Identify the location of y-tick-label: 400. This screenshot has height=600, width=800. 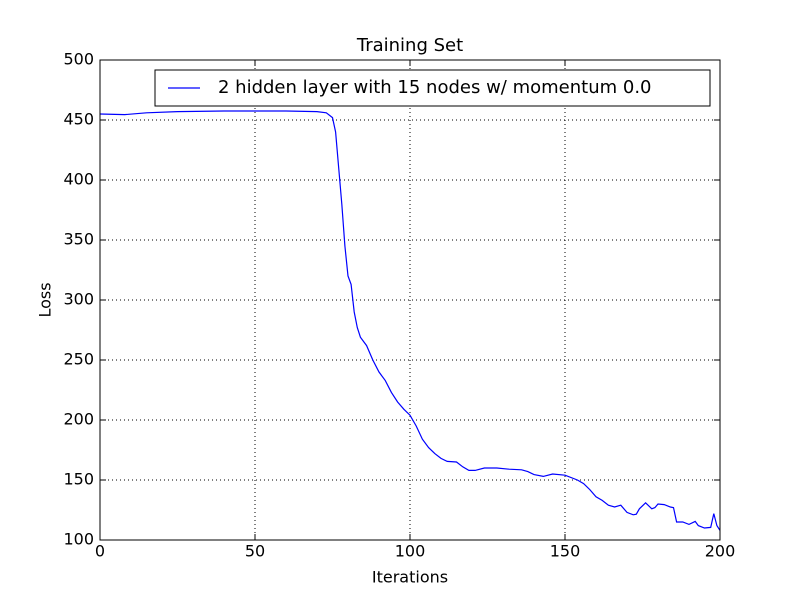
(78, 179).